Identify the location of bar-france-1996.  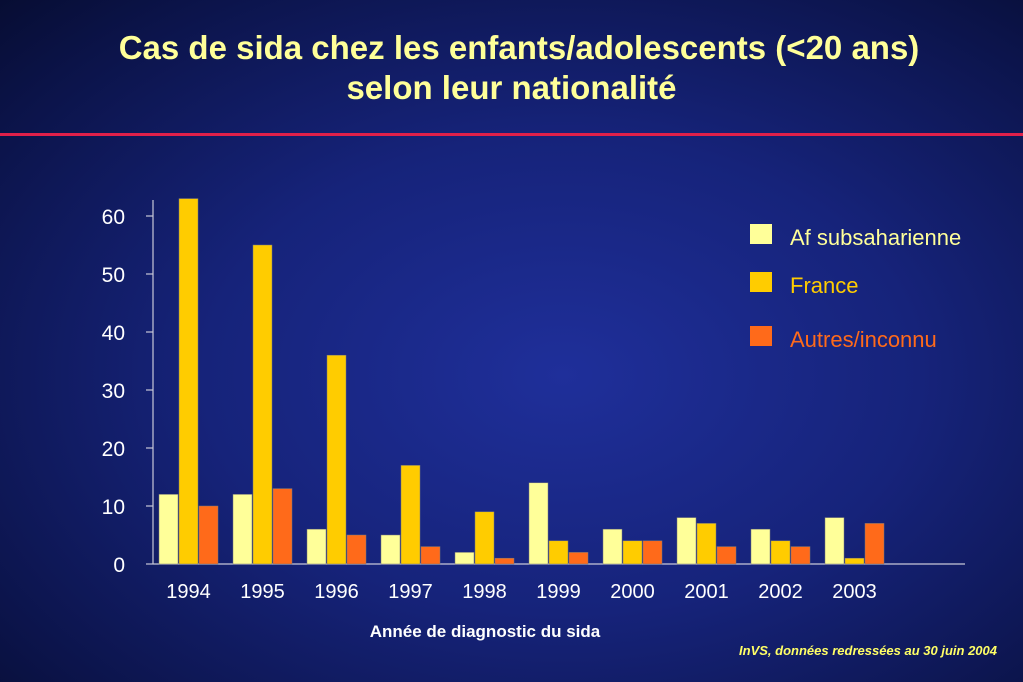
(336, 459).